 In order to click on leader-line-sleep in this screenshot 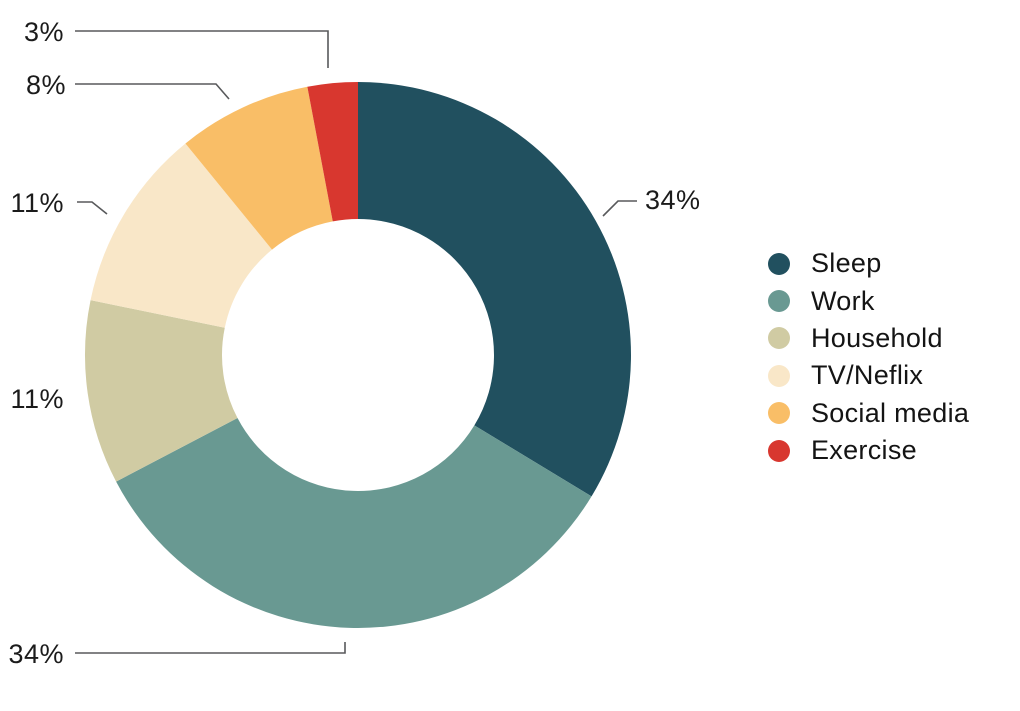, I will do `click(619, 208)`.